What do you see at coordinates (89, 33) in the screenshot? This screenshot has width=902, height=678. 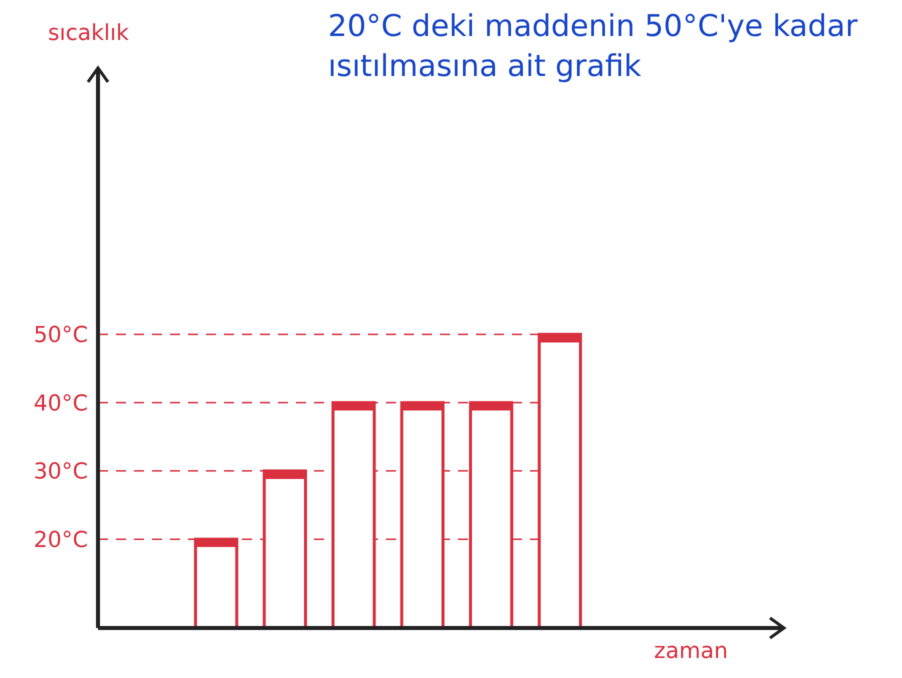 I see `y-axis-title: sıcaklık` at bounding box center [89, 33].